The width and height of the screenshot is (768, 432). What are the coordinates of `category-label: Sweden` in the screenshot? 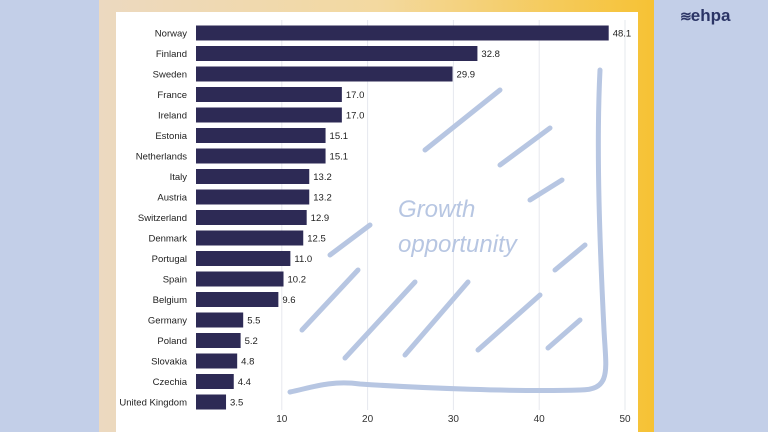 It's located at (170, 75).